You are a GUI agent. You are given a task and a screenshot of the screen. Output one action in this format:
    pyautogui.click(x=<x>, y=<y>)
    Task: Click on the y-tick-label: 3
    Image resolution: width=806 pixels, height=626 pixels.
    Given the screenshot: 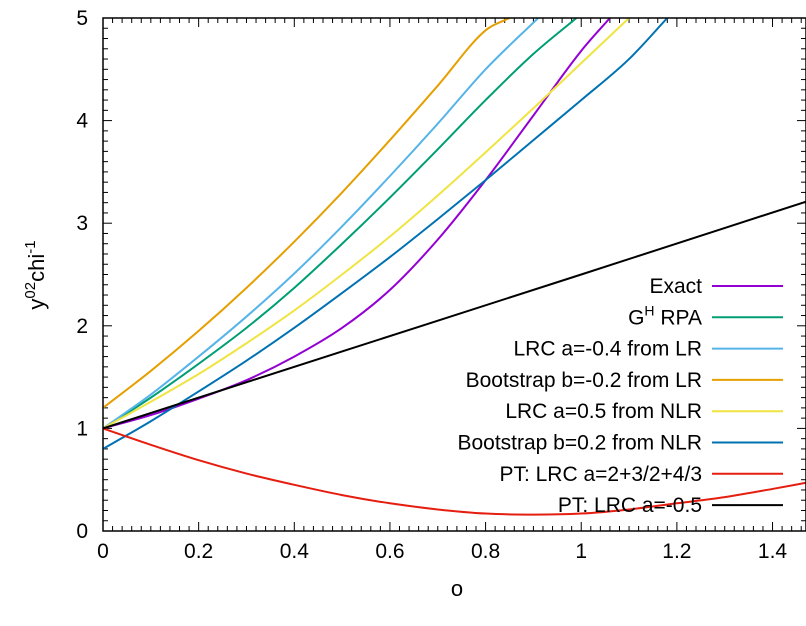 What is the action you would take?
    pyautogui.click(x=82, y=223)
    